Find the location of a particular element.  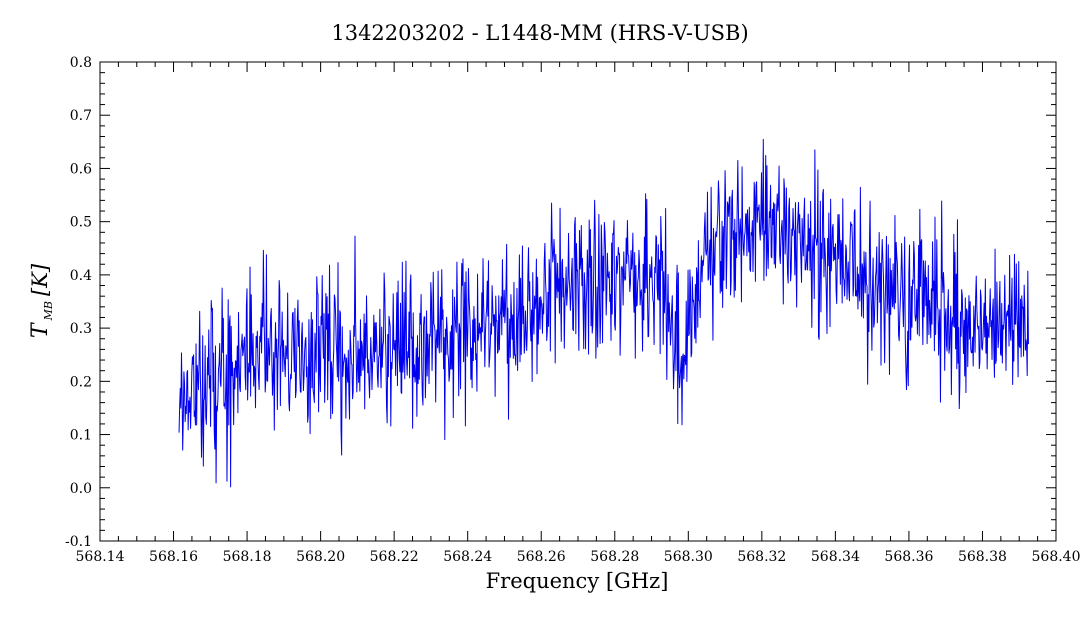

x-tick-label: 568.26 is located at coordinates (541, 557).